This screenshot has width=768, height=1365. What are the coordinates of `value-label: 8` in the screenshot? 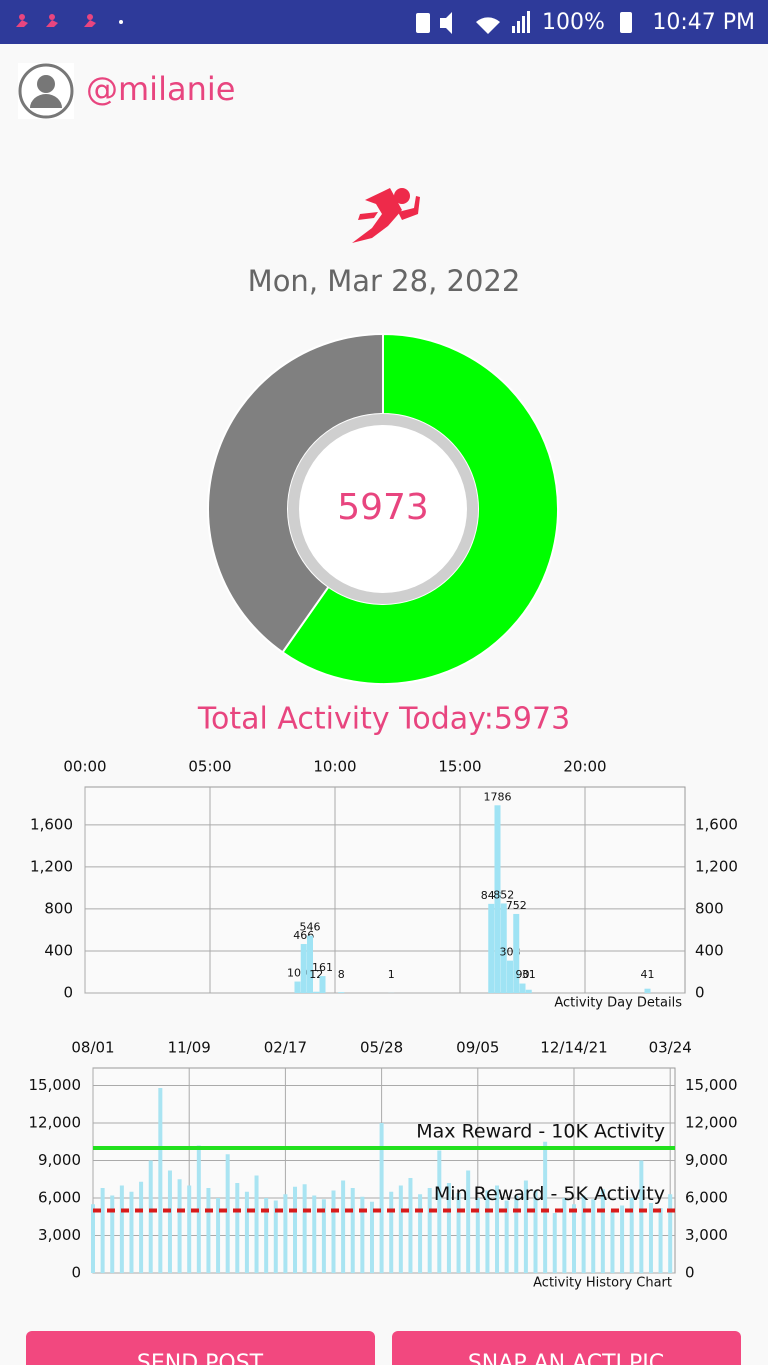 It's located at (341, 974).